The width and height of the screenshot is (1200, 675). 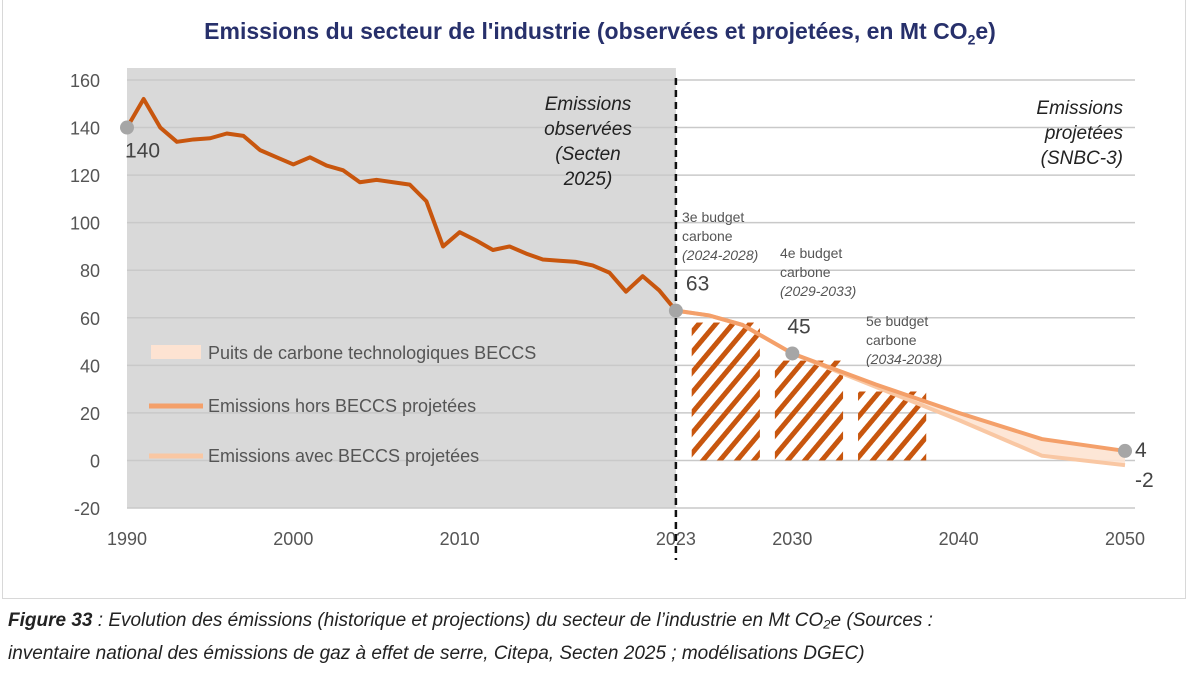 I want to click on y-tick-label: -20, so click(x=87, y=509).